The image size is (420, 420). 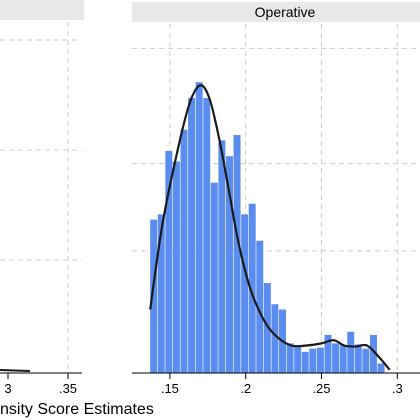 What do you see at coordinates (77, 409) in the screenshot?
I see `x-axis-title: nsity Score Estimates` at bounding box center [77, 409].